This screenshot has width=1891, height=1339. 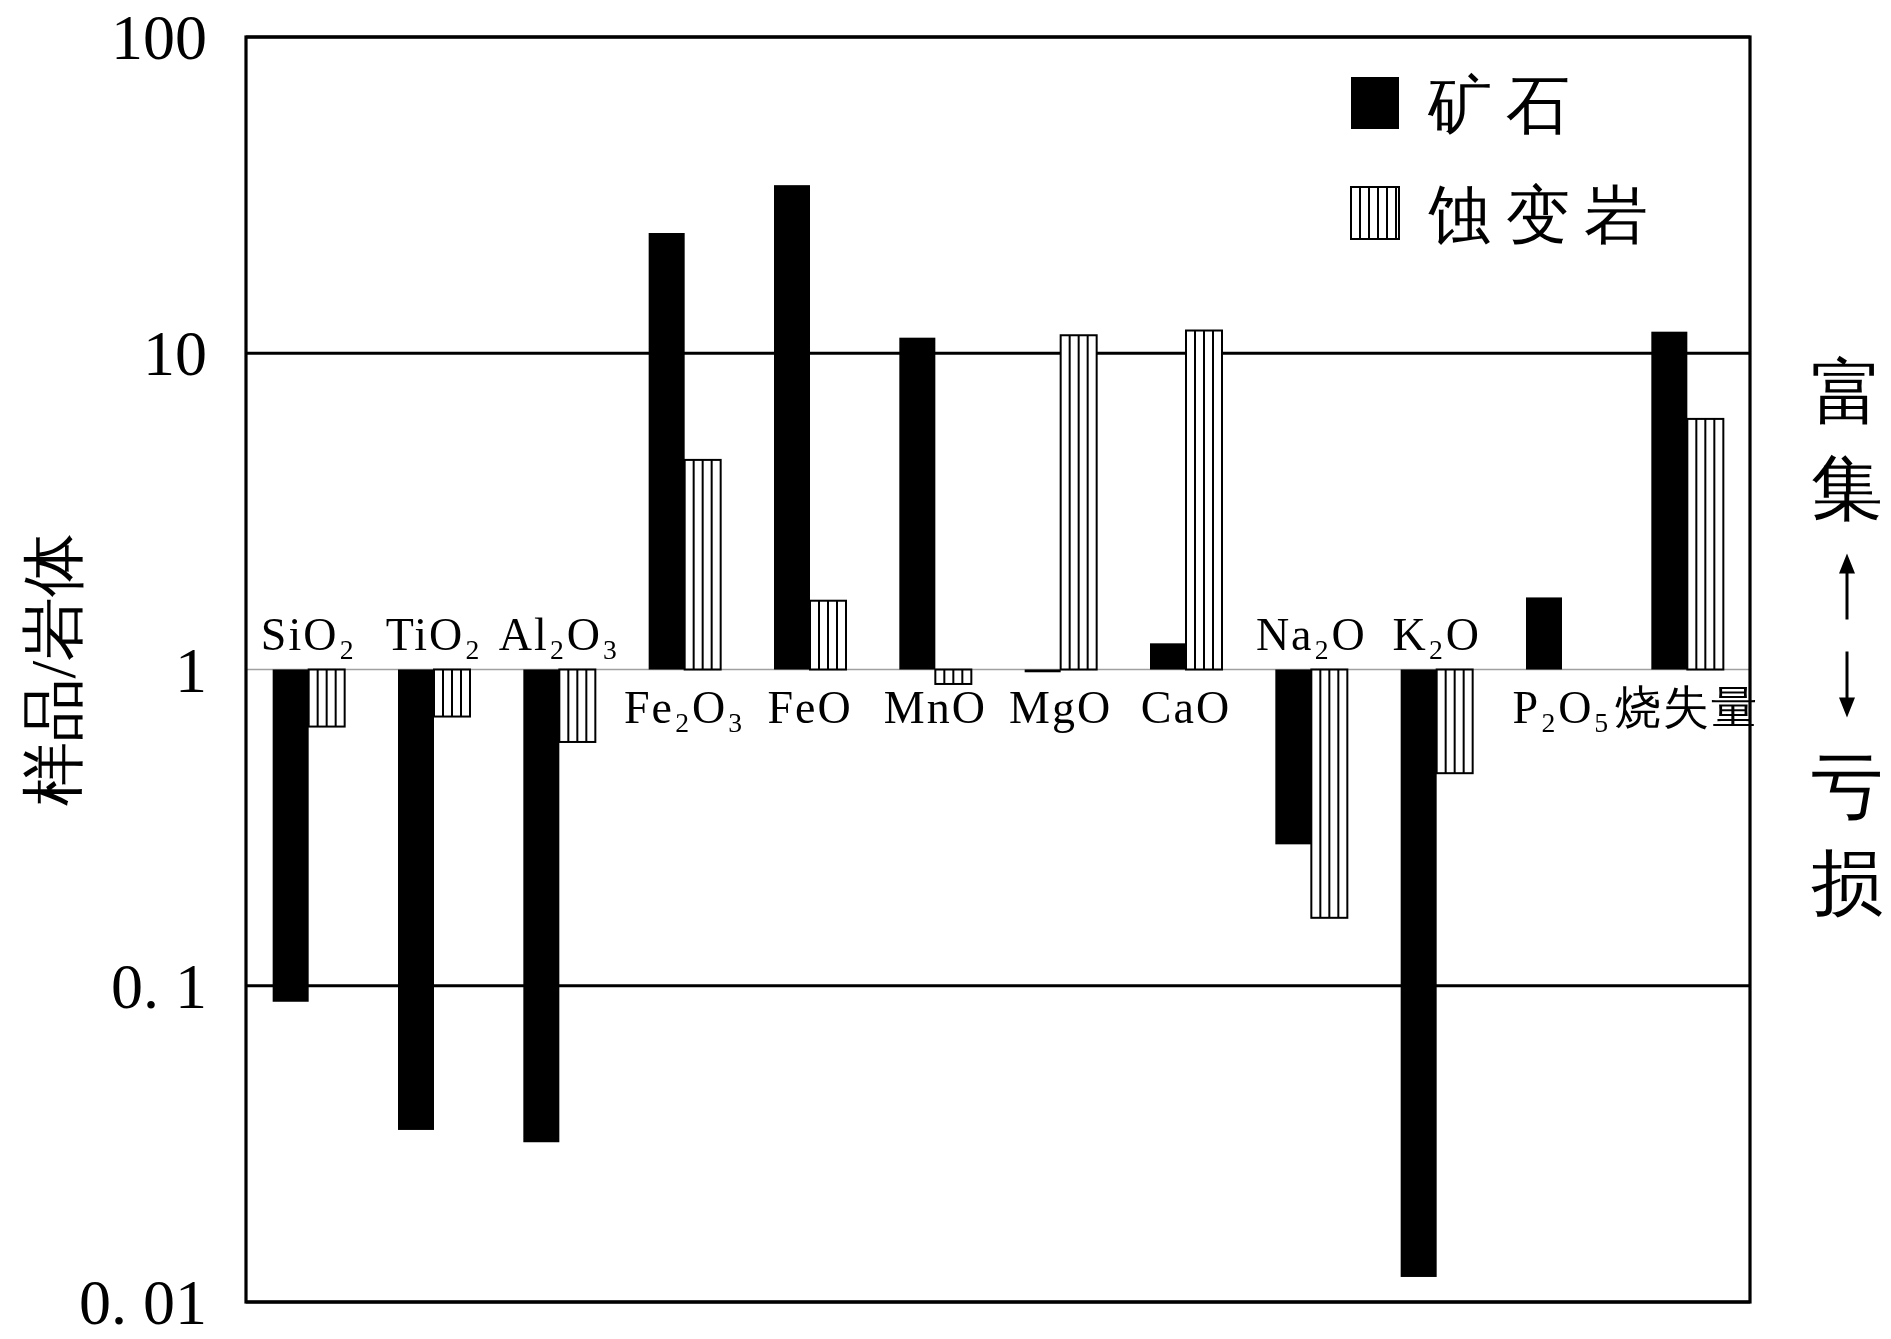 I want to click on y-tick-label: 100, so click(x=159, y=37).